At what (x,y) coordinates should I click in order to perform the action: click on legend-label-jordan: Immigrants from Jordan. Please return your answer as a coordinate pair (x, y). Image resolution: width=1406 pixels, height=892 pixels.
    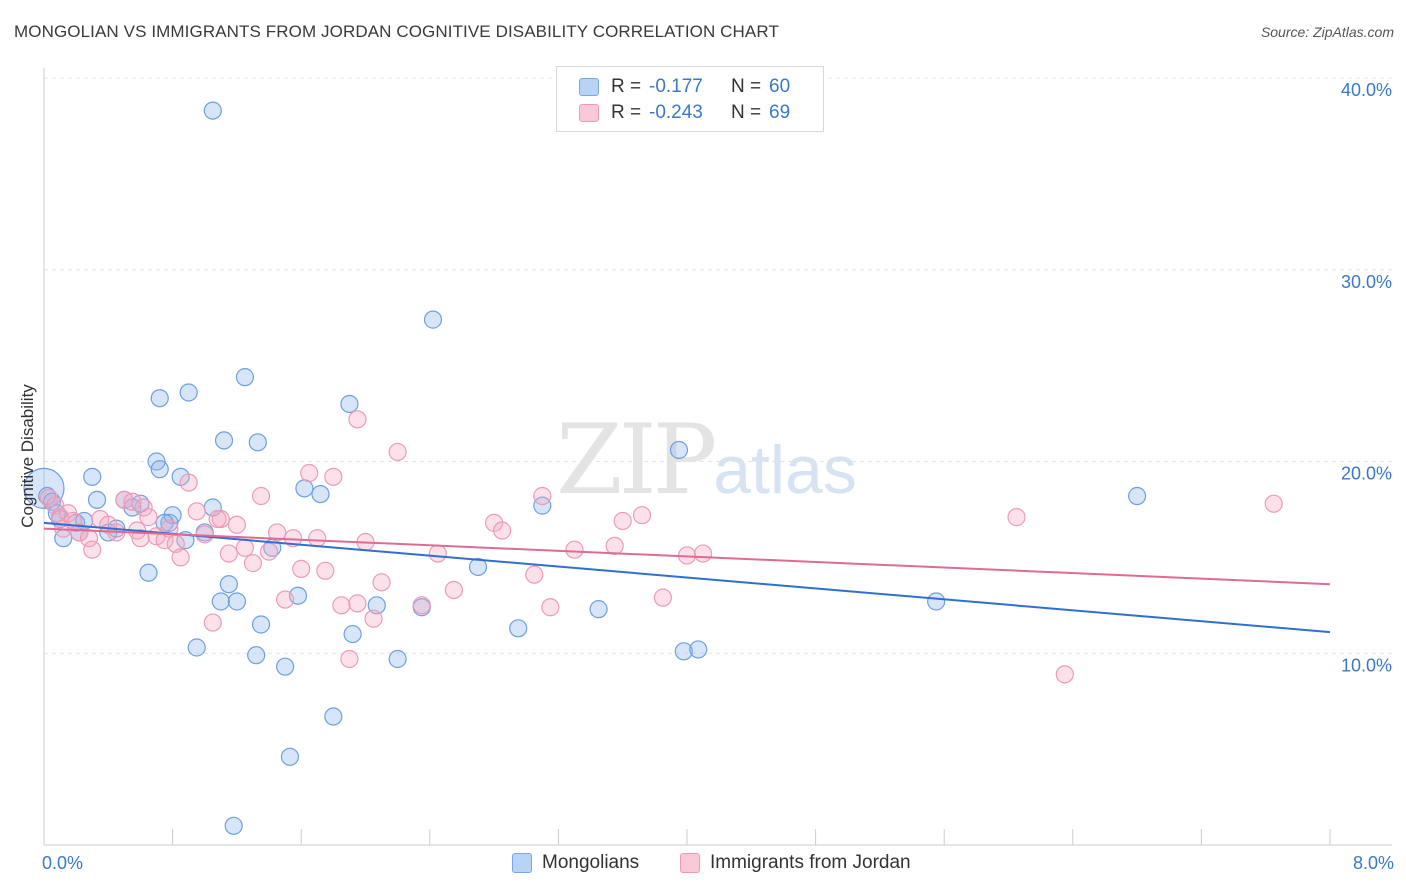
    Looking at the image, I should click on (810, 862).